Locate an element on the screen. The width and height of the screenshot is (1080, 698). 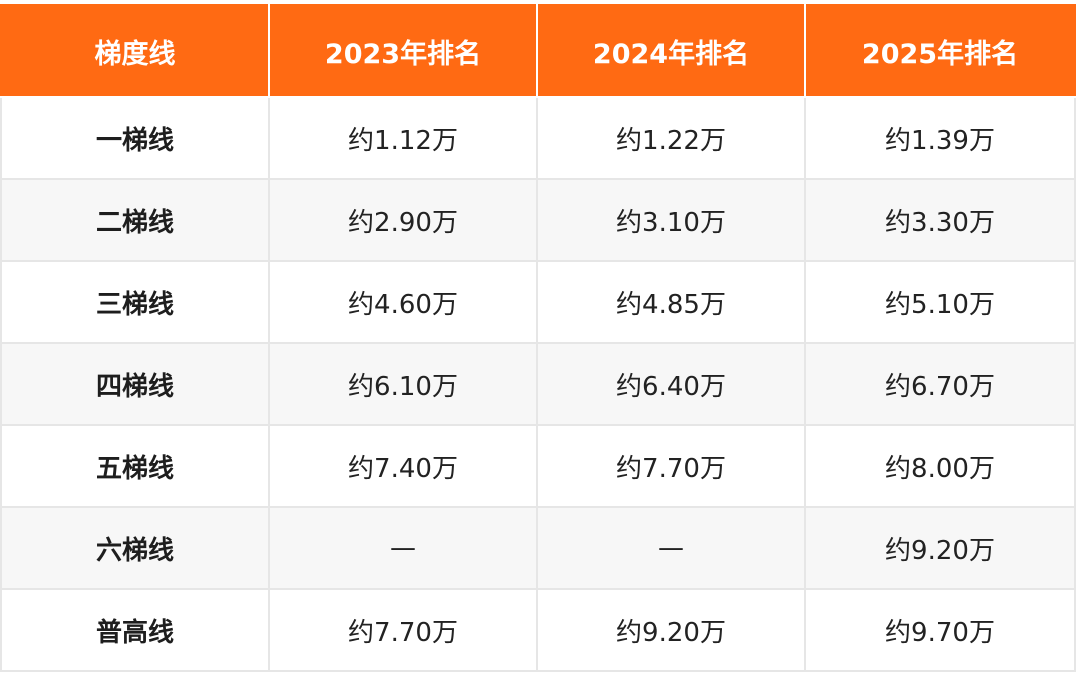
rank-cell-2024: 约3.10万 is located at coordinates (671, 220).